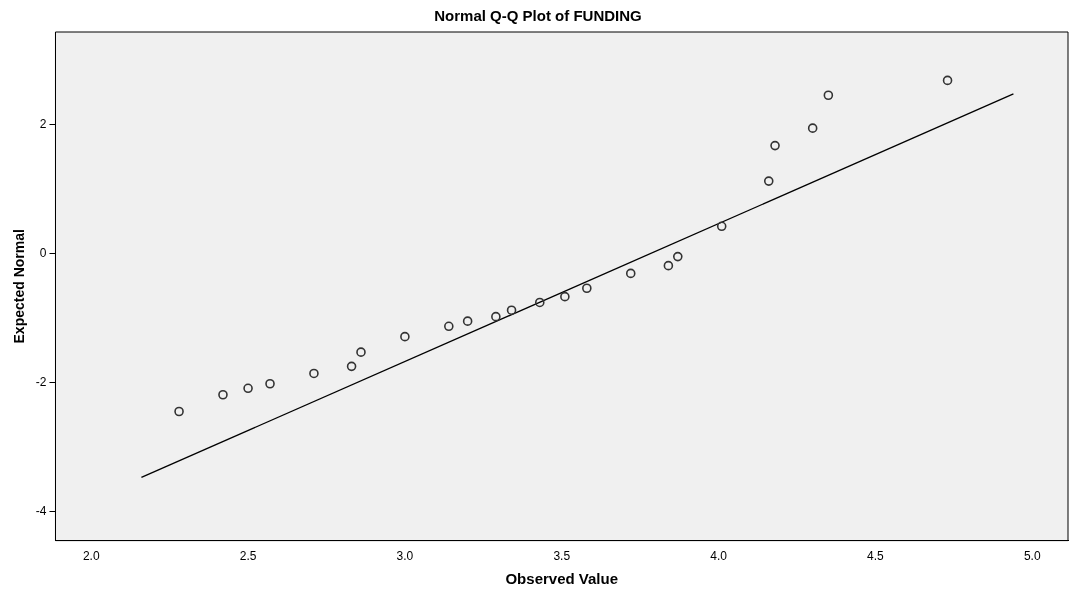 This screenshot has width=1080, height=597. What do you see at coordinates (538, 16) in the screenshot?
I see `chart-title: Normal Q-Q Plot of FUNDING` at bounding box center [538, 16].